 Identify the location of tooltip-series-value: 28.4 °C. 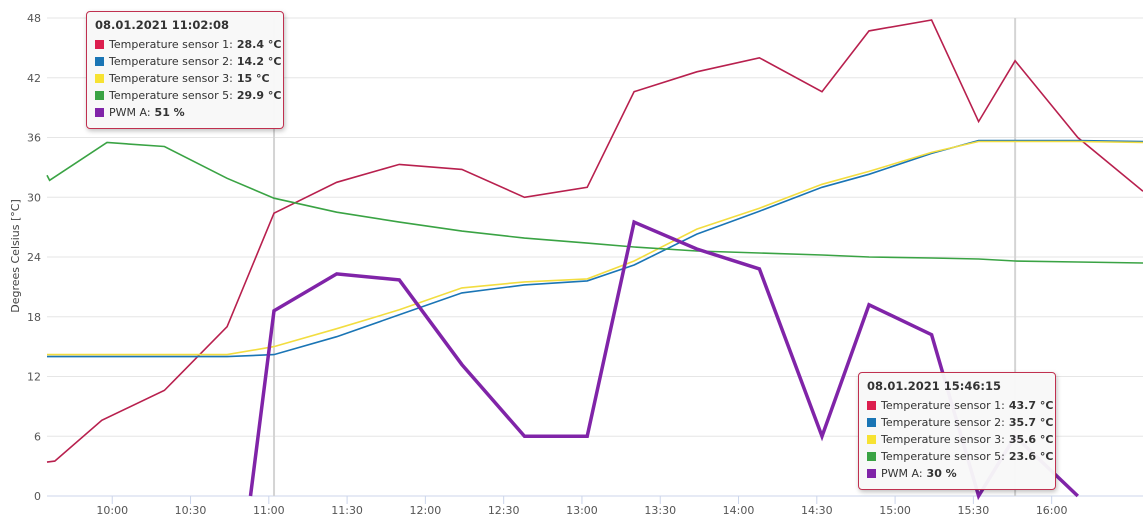
(259, 44).